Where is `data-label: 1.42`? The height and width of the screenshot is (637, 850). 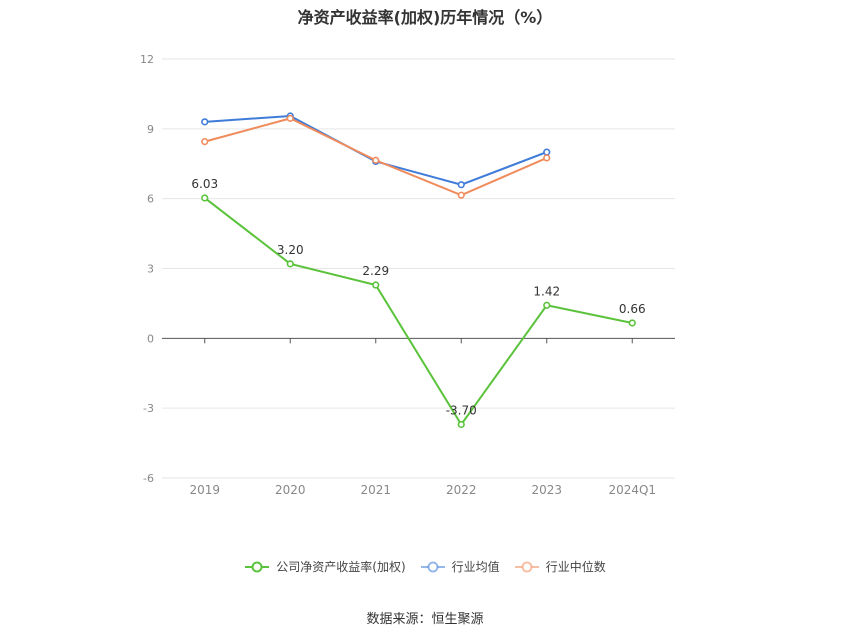 data-label: 1.42 is located at coordinates (546, 291).